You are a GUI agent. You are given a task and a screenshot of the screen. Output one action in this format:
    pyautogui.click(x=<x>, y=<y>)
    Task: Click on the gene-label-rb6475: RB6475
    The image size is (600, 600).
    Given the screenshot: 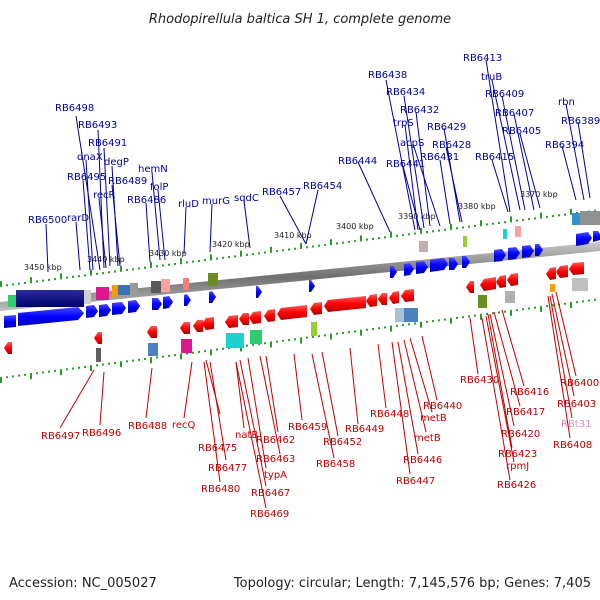 What is the action you would take?
    pyautogui.click(x=217, y=448)
    